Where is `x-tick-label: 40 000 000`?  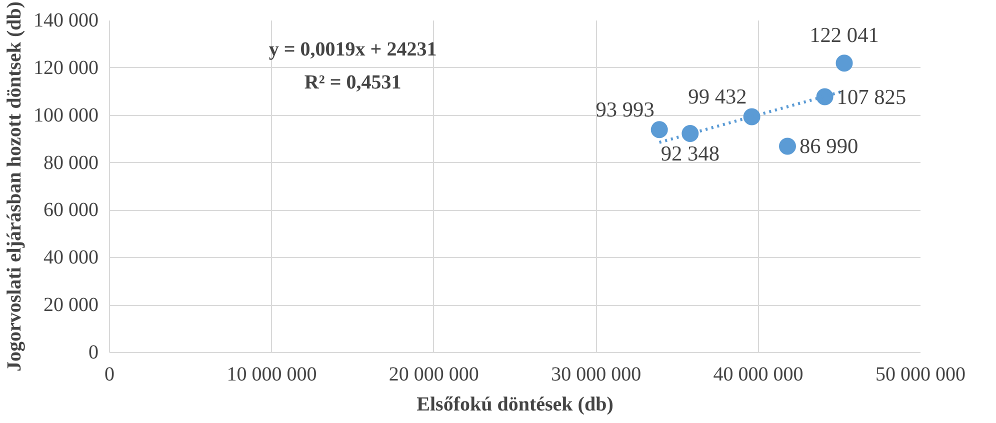 x-tick-label: 40 000 000 is located at coordinates (758, 375).